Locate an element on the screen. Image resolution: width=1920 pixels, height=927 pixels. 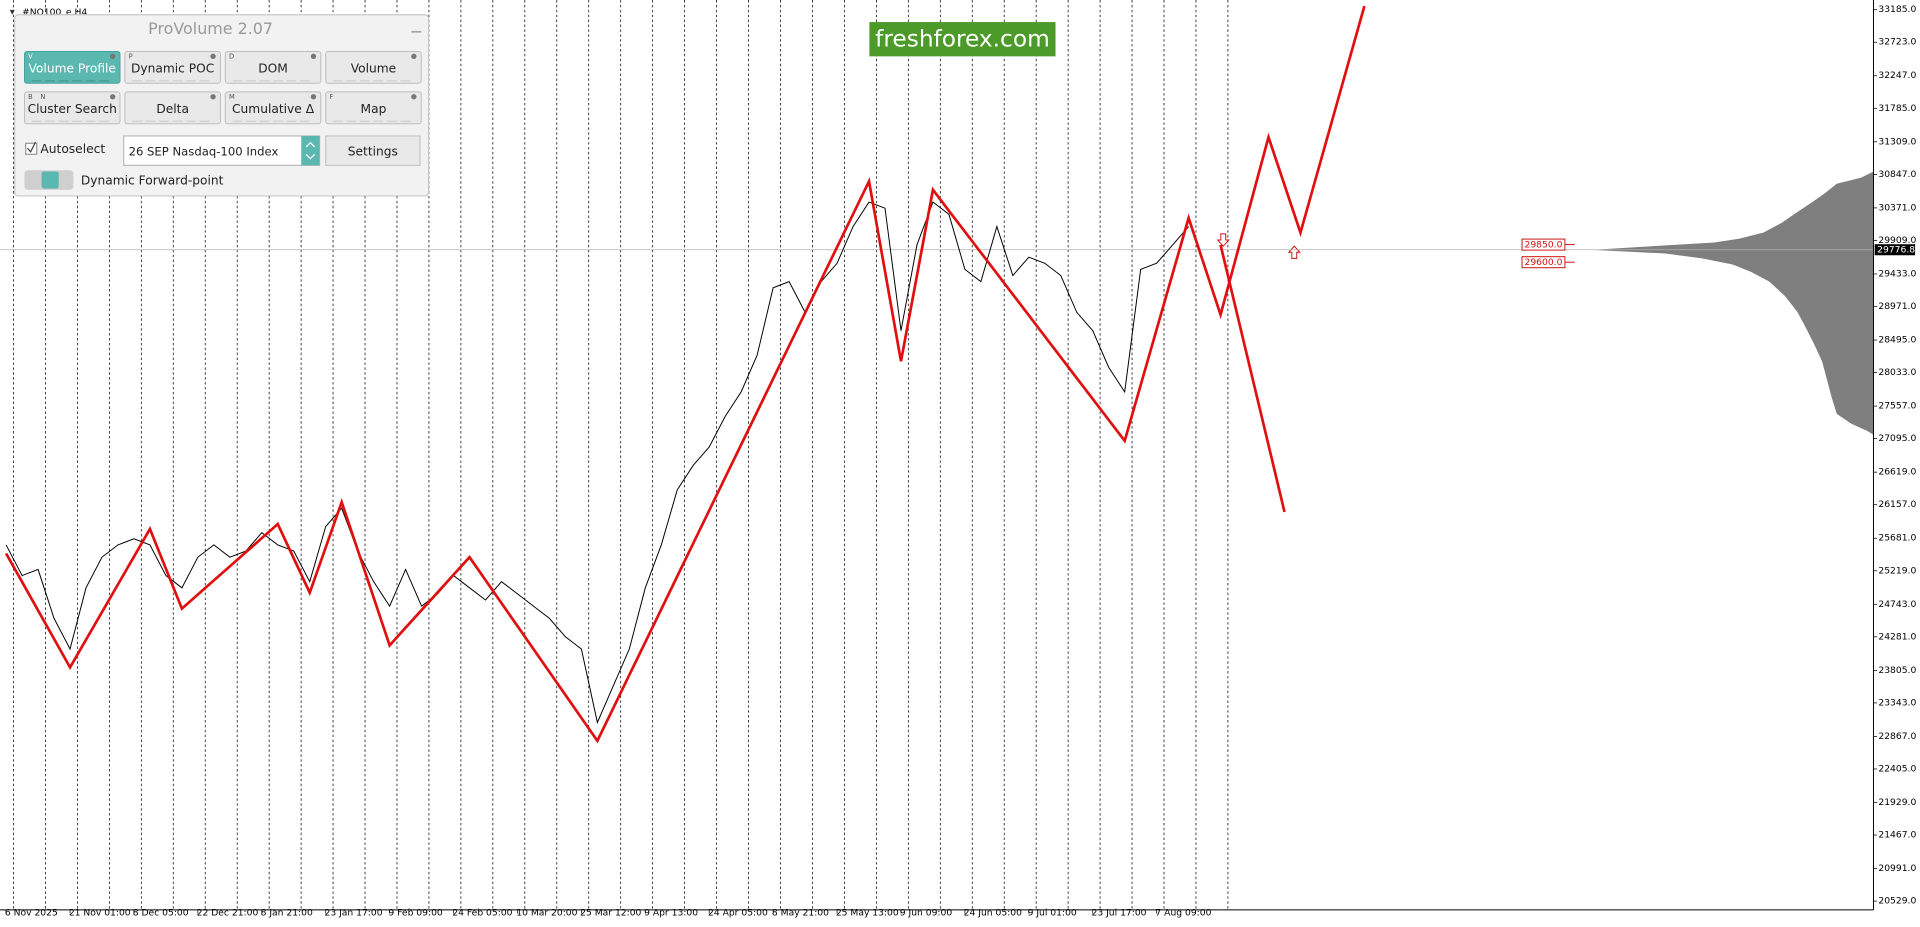
y-tick-label: 32723.0 is located at coordinates (1897, 42).